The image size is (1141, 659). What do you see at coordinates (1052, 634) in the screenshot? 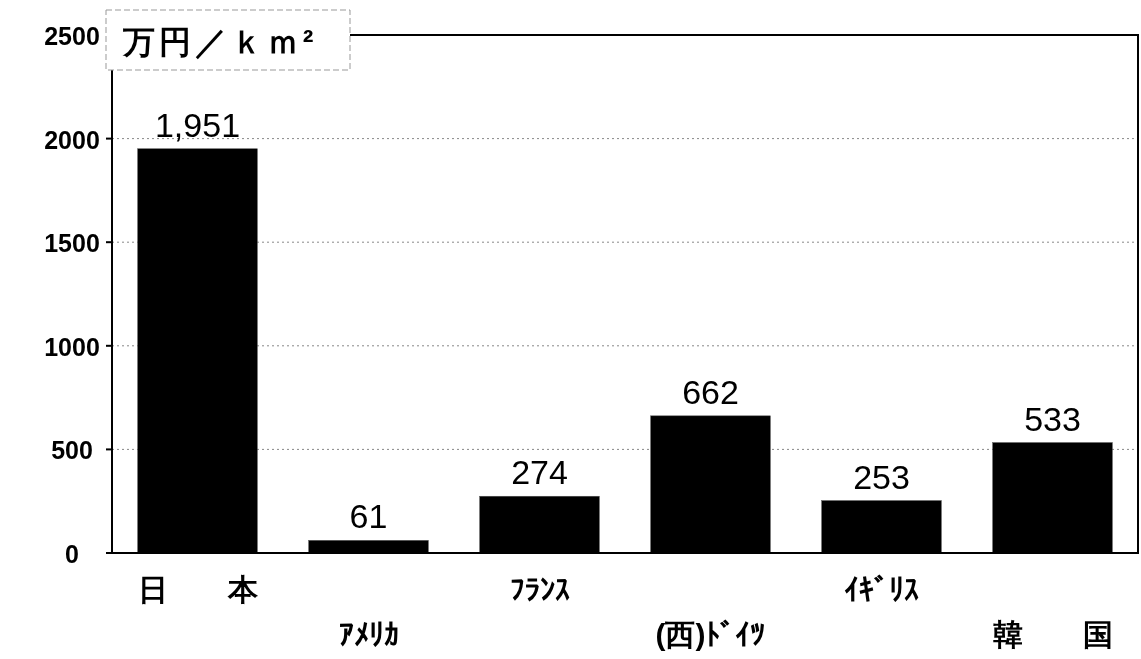
I see `x-tick-label: 韓 国` at bounding box center [1052, 634].